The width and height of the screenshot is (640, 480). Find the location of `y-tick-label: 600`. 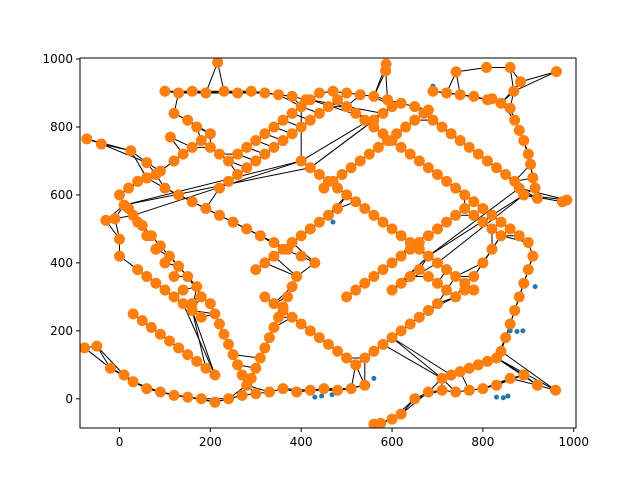

y-tick-label: 600 is located at coordinates (61, 195).